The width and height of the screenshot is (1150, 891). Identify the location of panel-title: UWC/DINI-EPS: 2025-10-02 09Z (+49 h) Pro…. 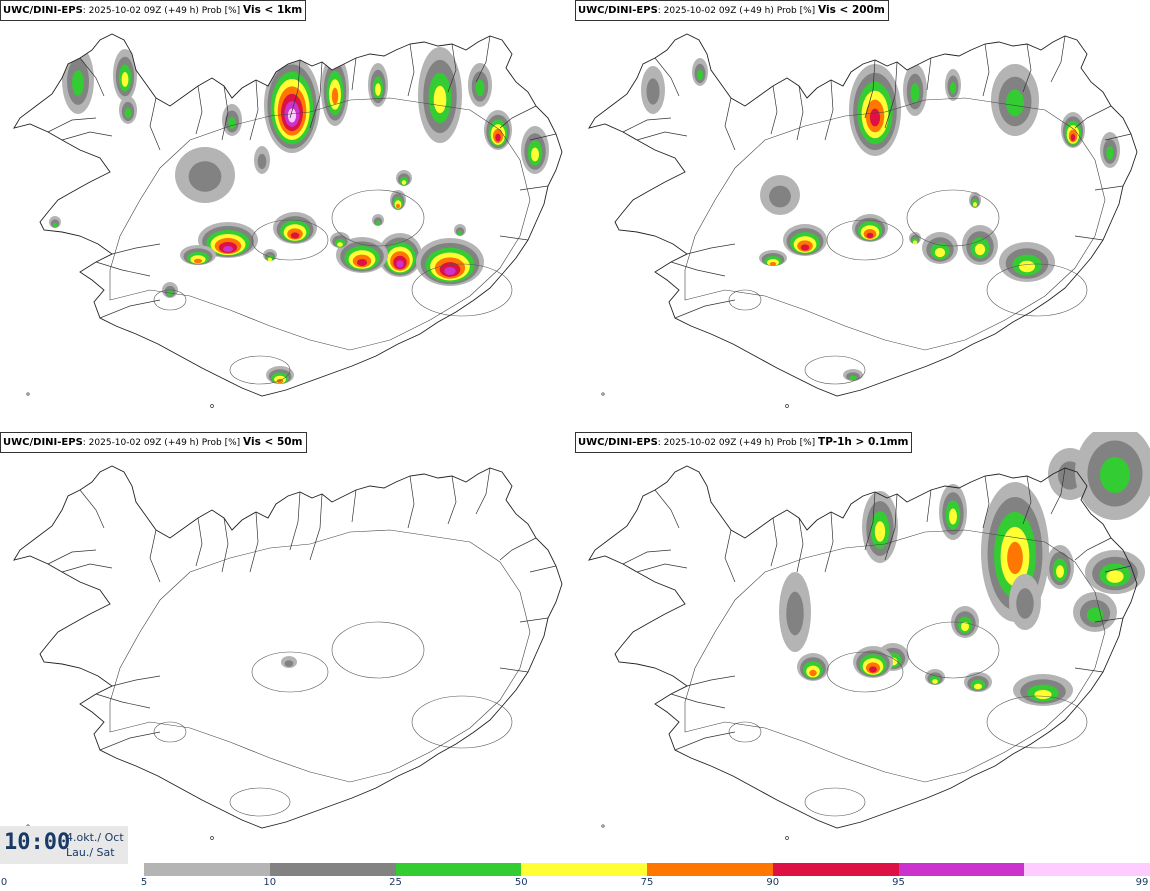
(732, 10).